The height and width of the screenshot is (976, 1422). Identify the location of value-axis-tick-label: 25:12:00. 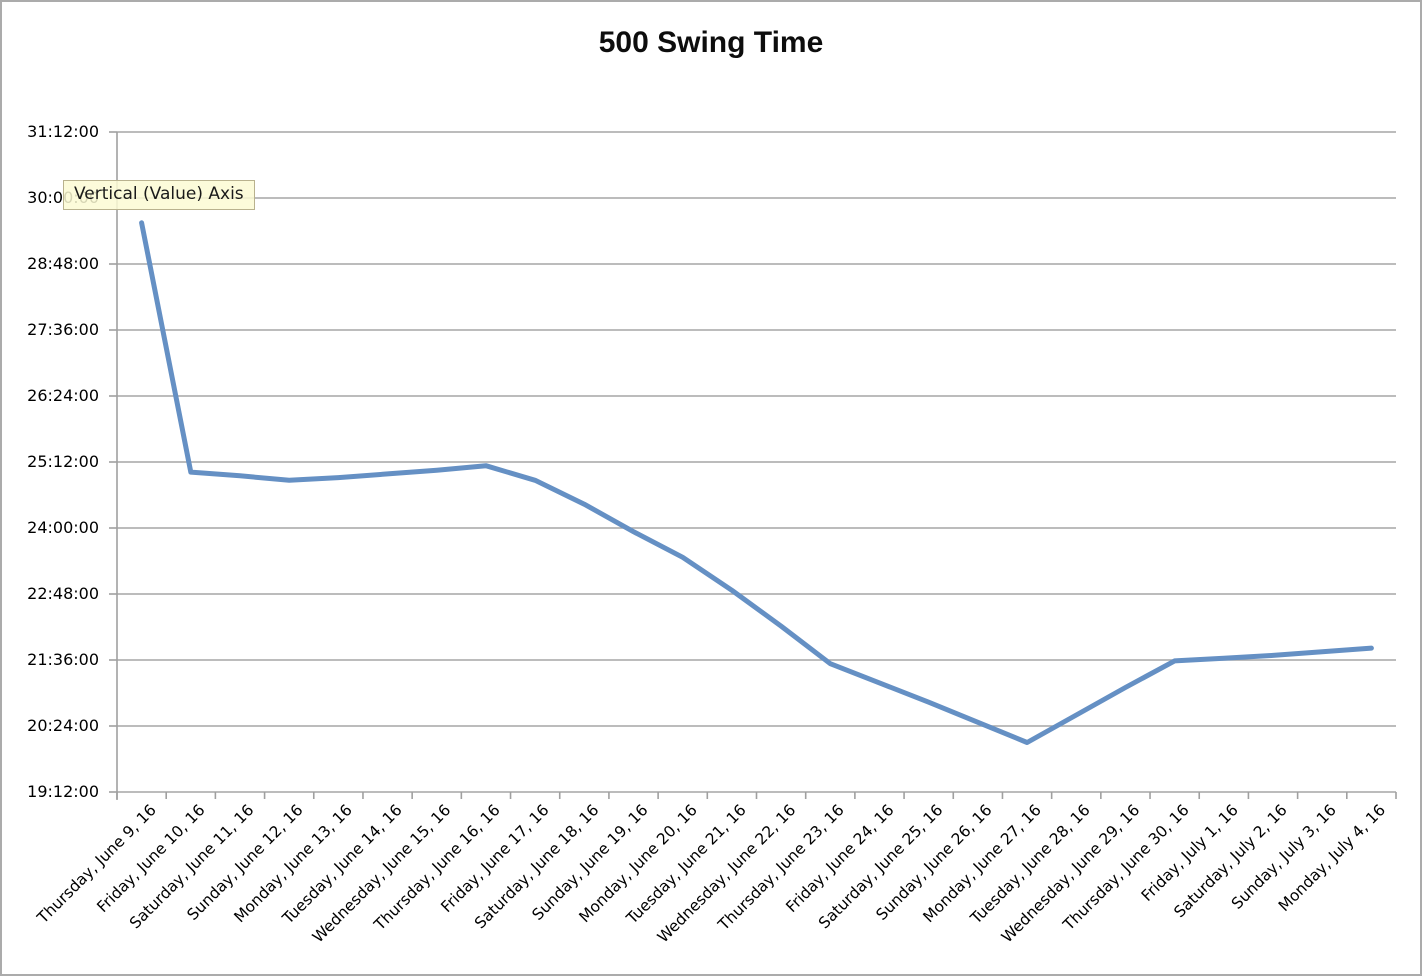
(63, 461).